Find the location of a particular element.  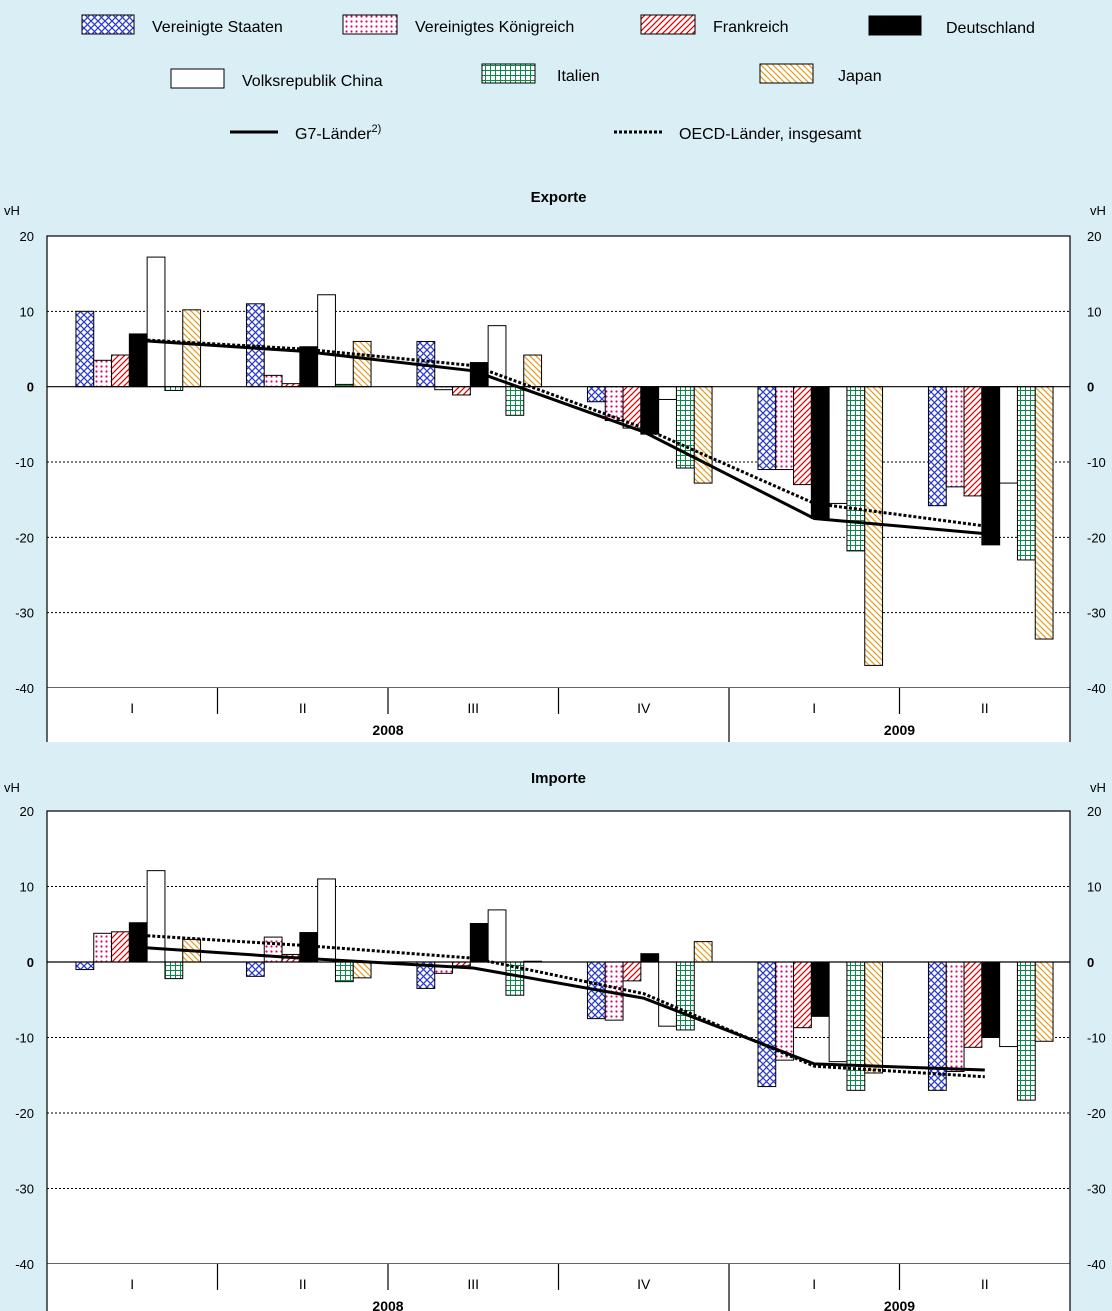

legend-label-oecd: OECD-Länder, insgesamt is located at coordinates (770, 134).